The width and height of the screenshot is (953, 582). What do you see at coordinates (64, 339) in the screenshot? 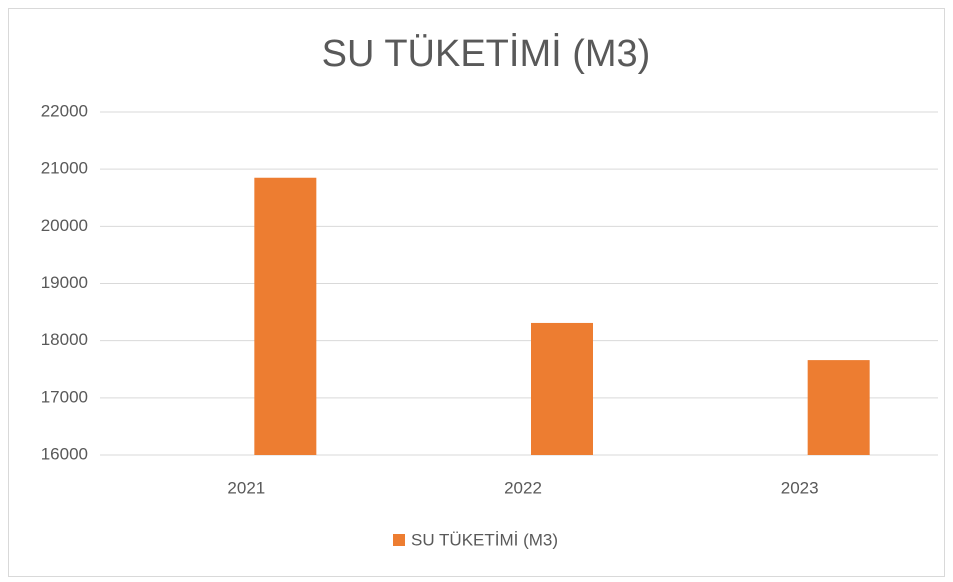
I see `y-tick-label: 18000` at bounding box center [64, 339].